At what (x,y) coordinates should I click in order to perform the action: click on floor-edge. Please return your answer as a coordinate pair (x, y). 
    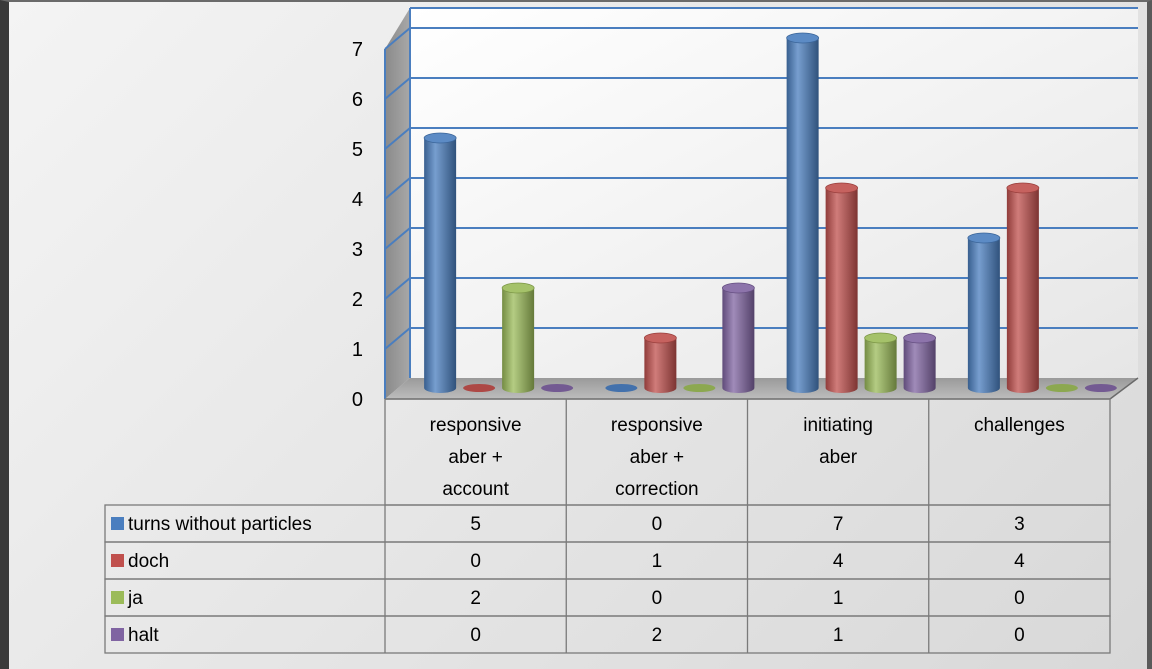
    Looking at the image, I should click on (1124, 388).